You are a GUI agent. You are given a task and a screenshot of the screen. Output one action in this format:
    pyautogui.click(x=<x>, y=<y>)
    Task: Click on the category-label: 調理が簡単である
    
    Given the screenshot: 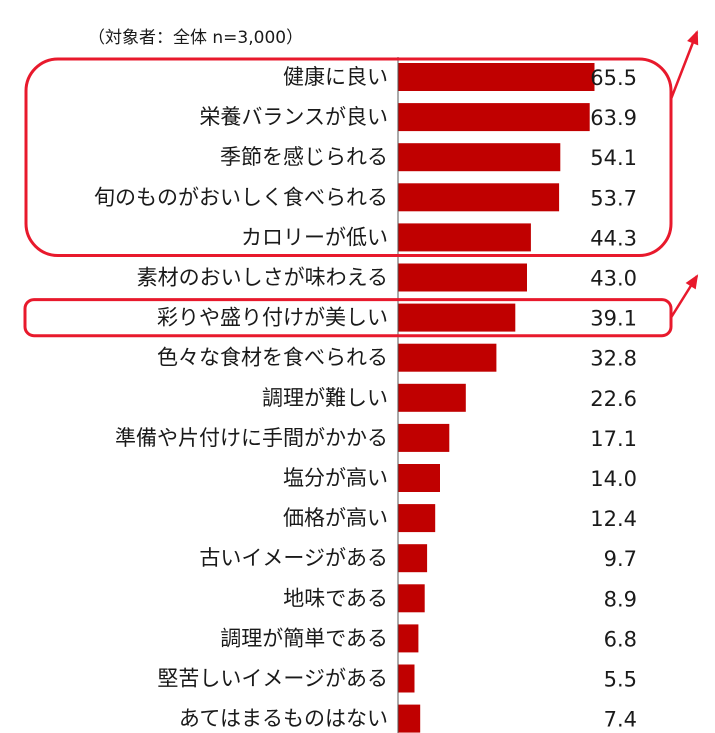 What is the action you would take?
    pyautogui.click(x=304, y=638)
    